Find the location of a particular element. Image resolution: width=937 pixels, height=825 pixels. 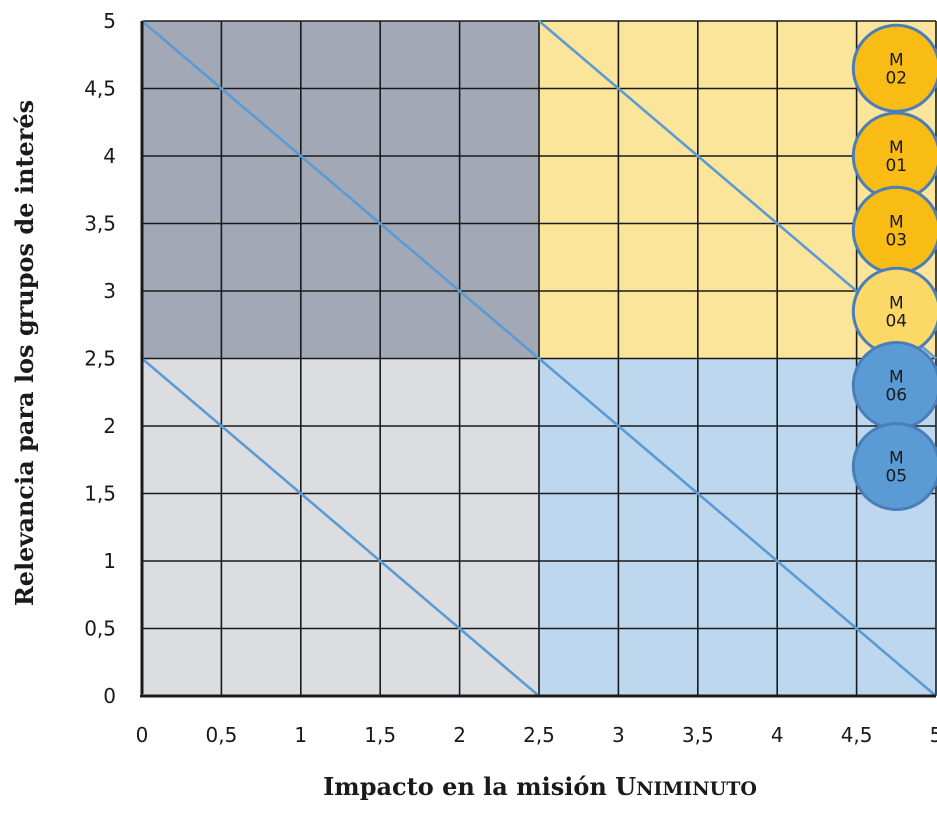

bubble-m02: M02 is located at coordinates (894, 68).